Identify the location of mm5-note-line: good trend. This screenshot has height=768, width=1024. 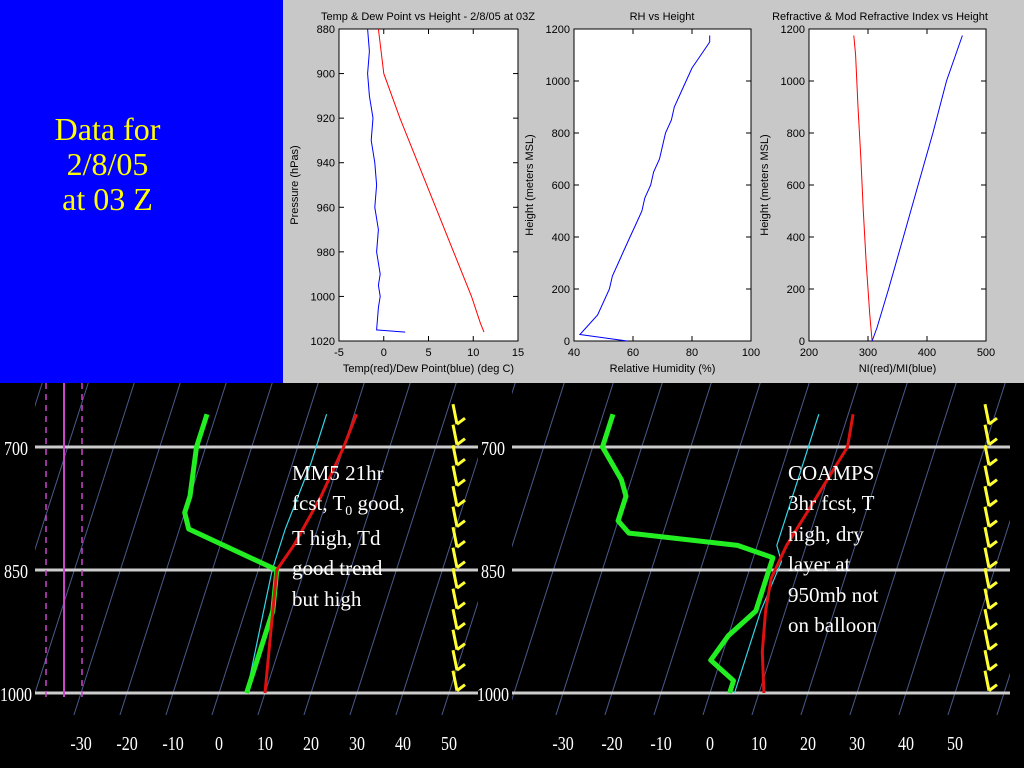
(337, 568).